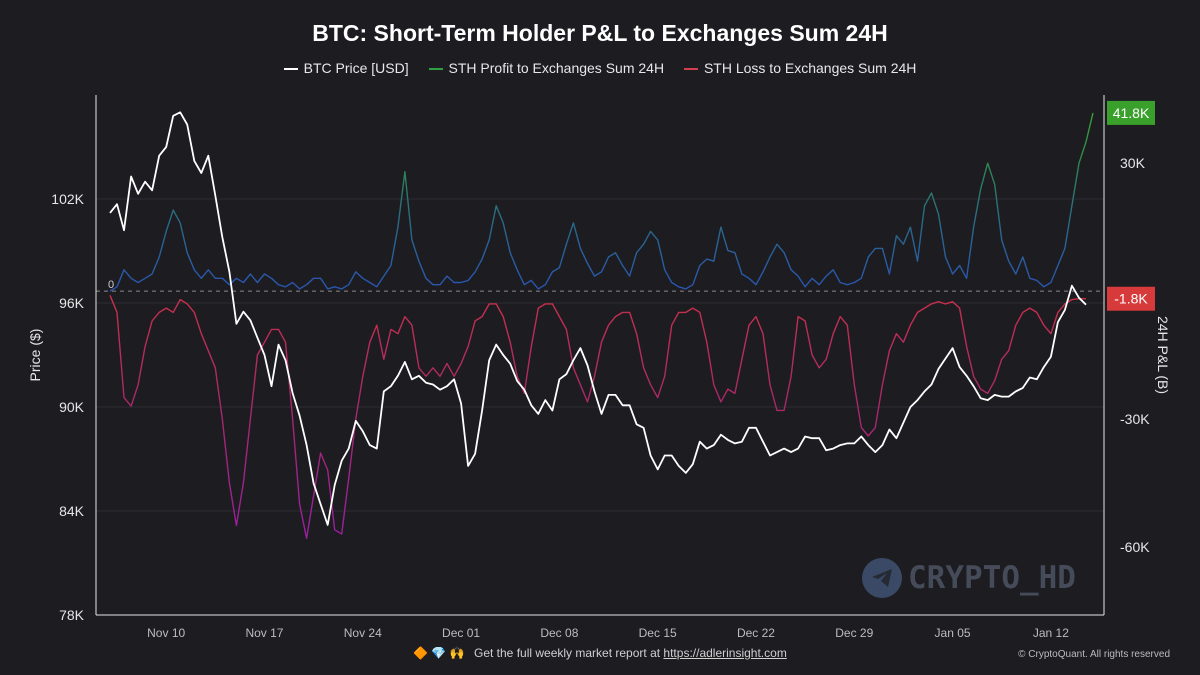 The width and height of the screenshot is (1200, 675). I want to click on legend-label-profit: STH Profit to Exchanges Sum 24H, so click(556, 68).